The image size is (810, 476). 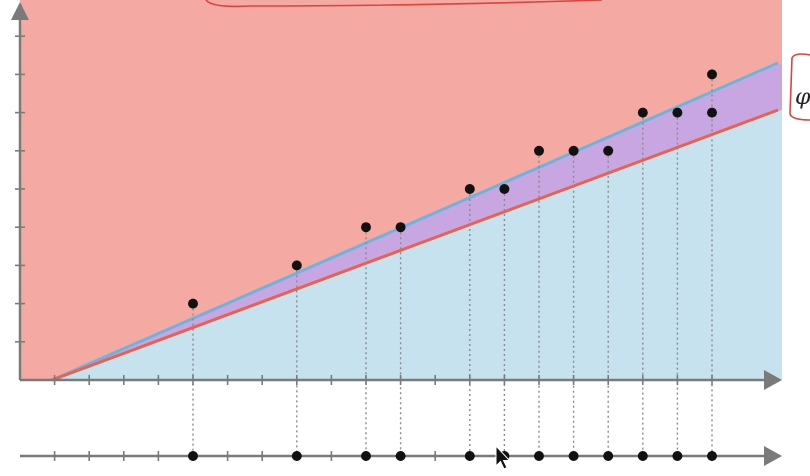 I want to click on number-line-arrow-icon, so click(x=773, y=456).